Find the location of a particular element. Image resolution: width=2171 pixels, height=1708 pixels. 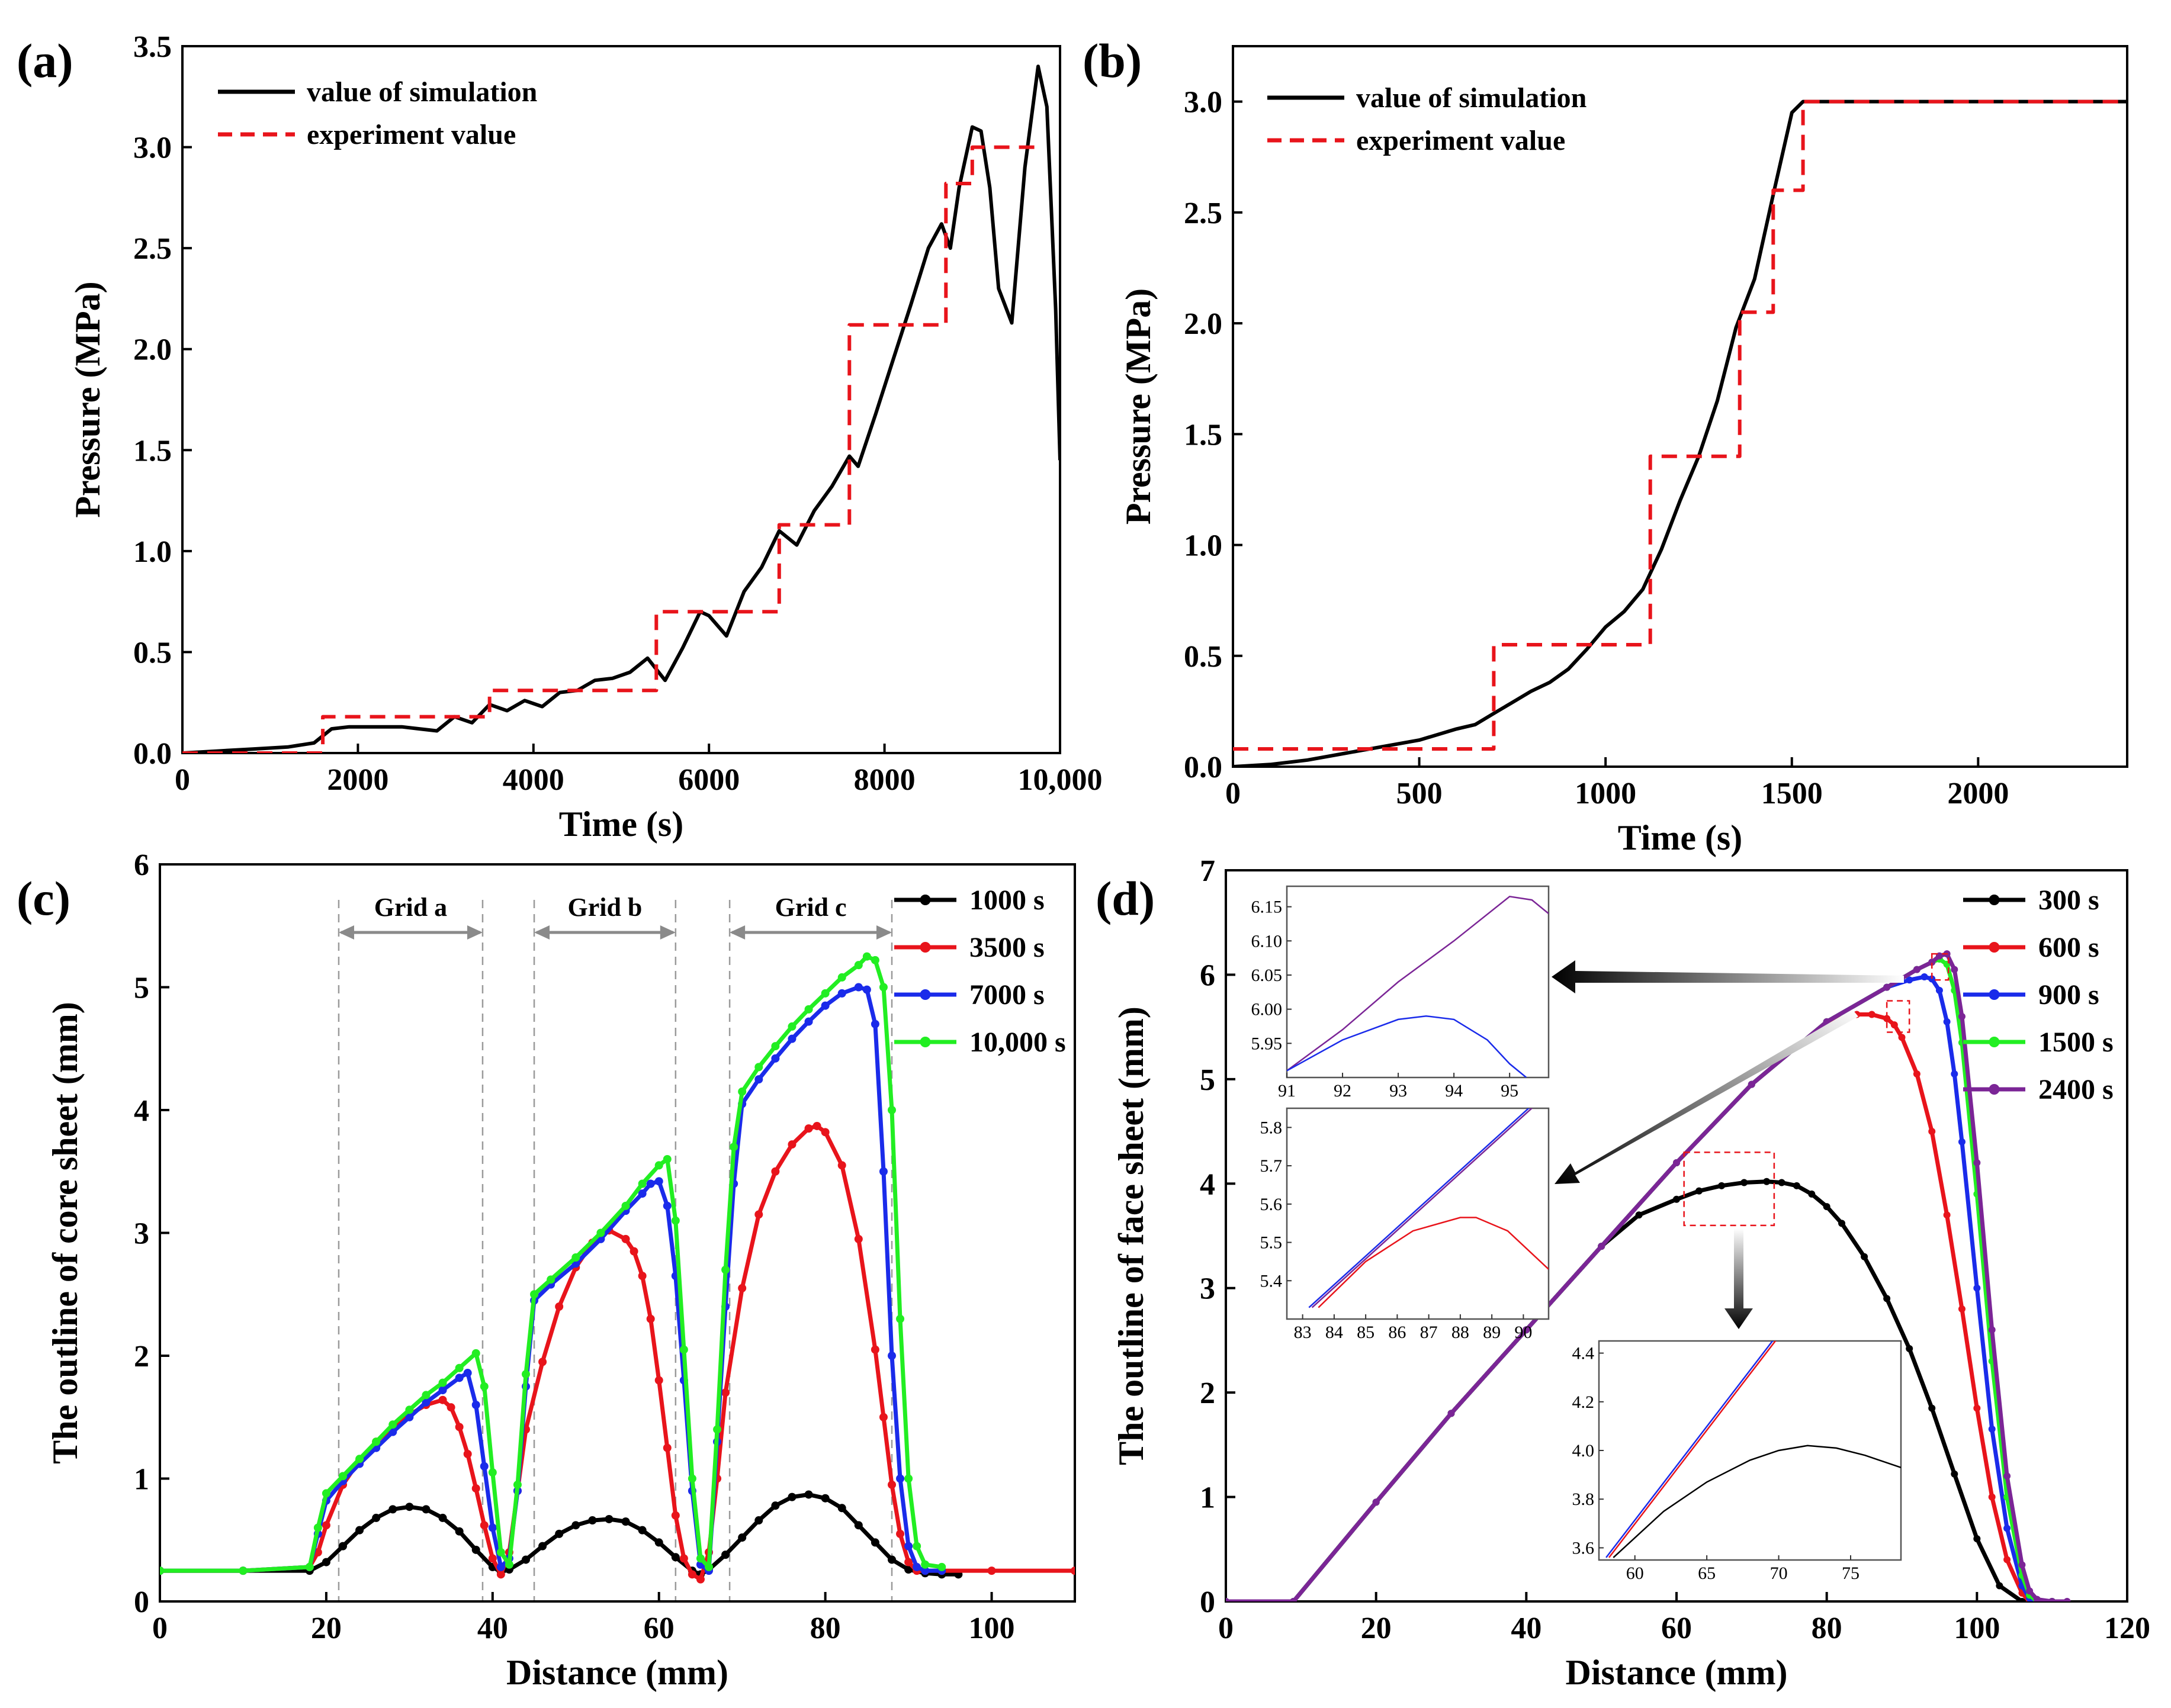

legend-label: 10,000 s is located at coordinates (1018, 1042).